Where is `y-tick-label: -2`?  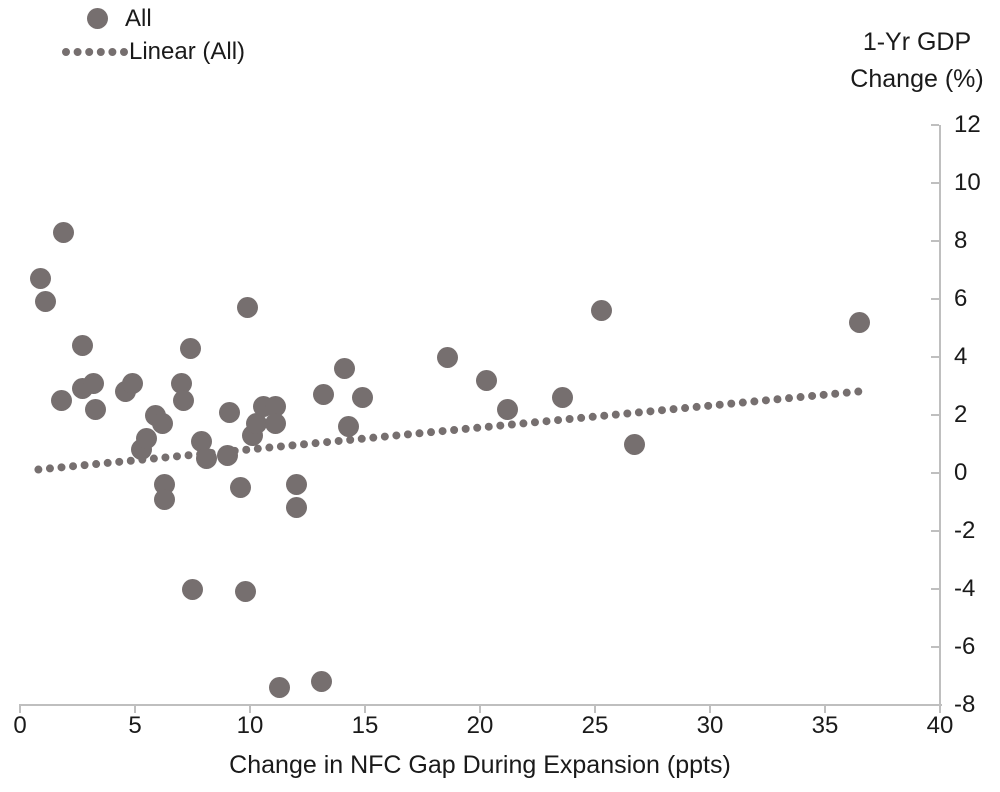
y-tick-label: -2 is located at coordinates (965, 530).